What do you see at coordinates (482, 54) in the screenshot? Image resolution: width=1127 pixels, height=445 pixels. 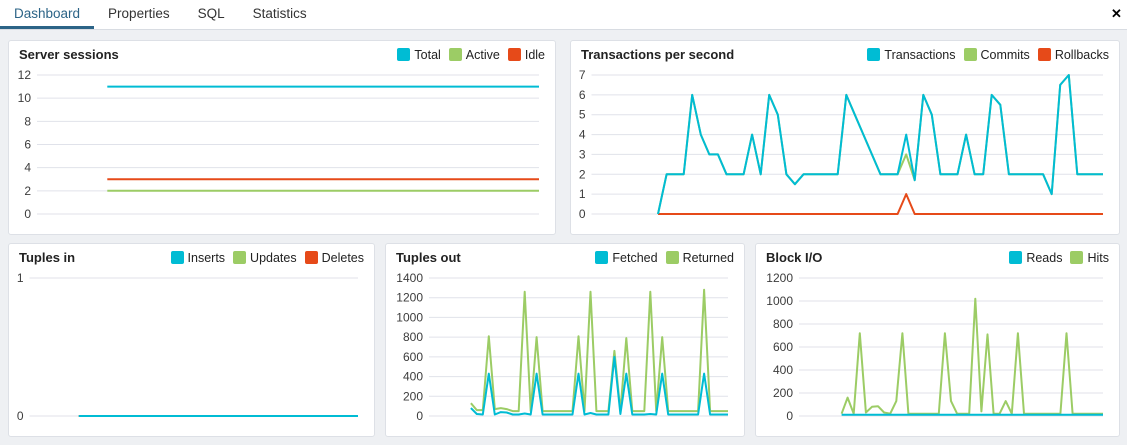 I see `legend-label: Active` at bounding box center [482, 54].